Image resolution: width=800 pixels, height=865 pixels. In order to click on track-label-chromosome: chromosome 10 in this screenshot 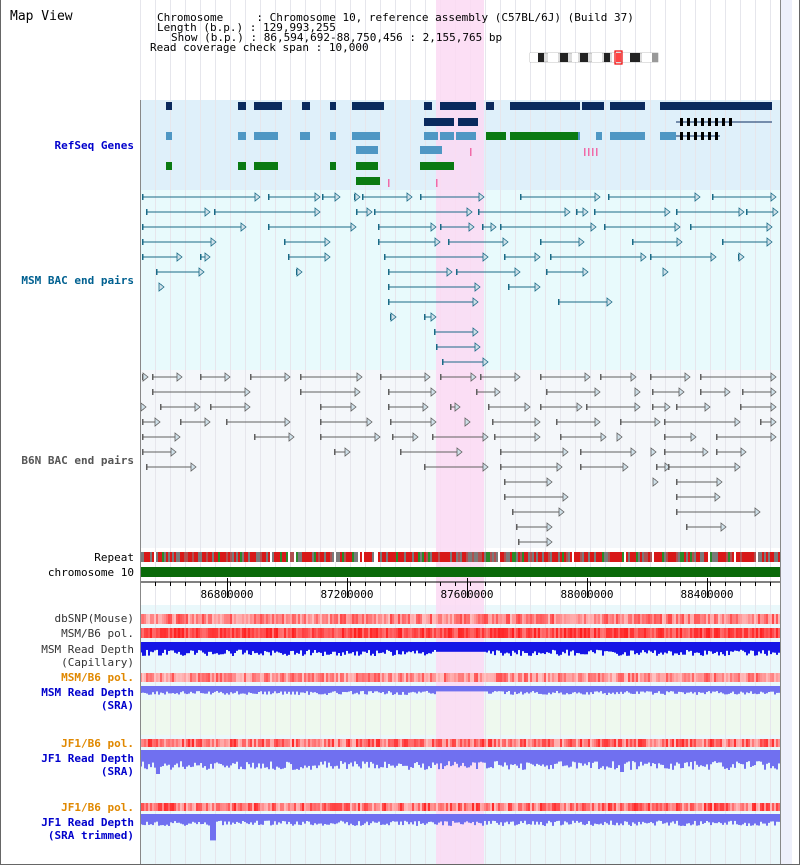, I will do `click(90, 572)`.